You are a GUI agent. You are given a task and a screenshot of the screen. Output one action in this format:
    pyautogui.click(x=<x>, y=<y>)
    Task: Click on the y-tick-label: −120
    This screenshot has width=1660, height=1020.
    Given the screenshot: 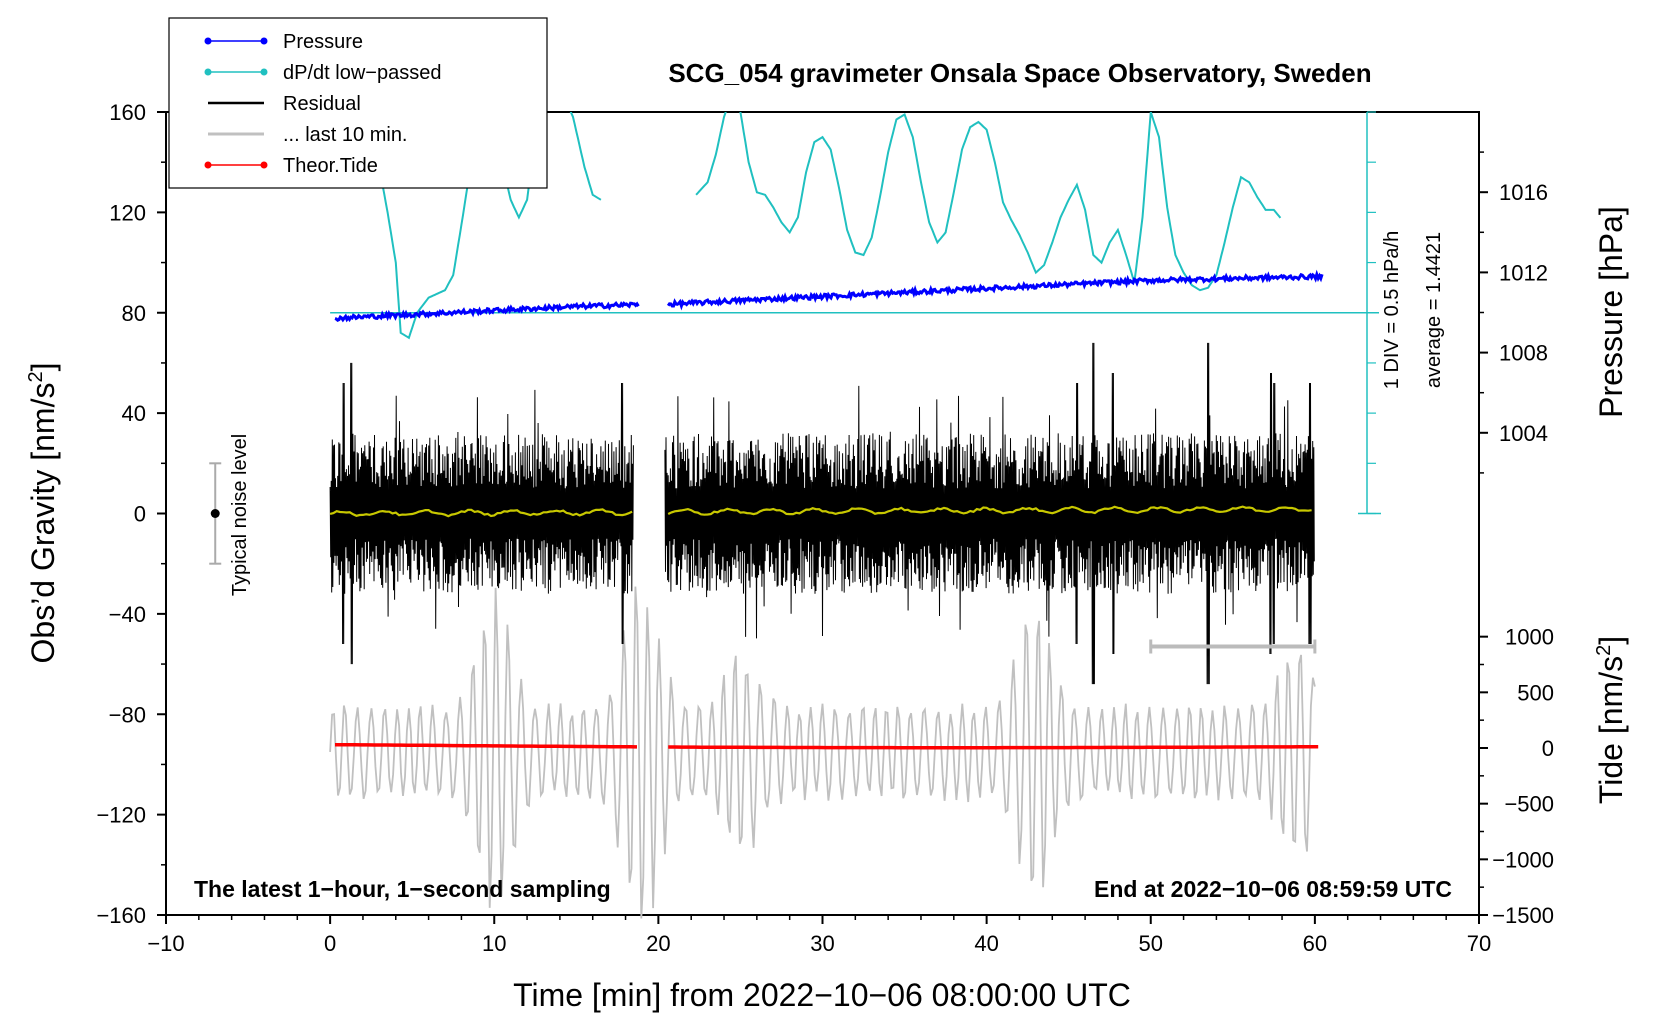 What is the action you would take?
    pyautogui.click(x=121, y=815)
    